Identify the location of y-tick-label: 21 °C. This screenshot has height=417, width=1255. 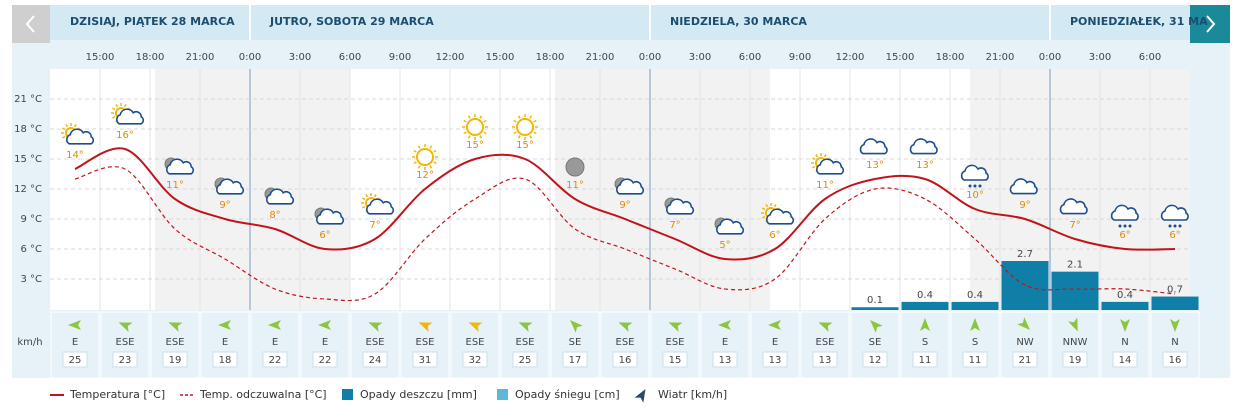
(28, 99).